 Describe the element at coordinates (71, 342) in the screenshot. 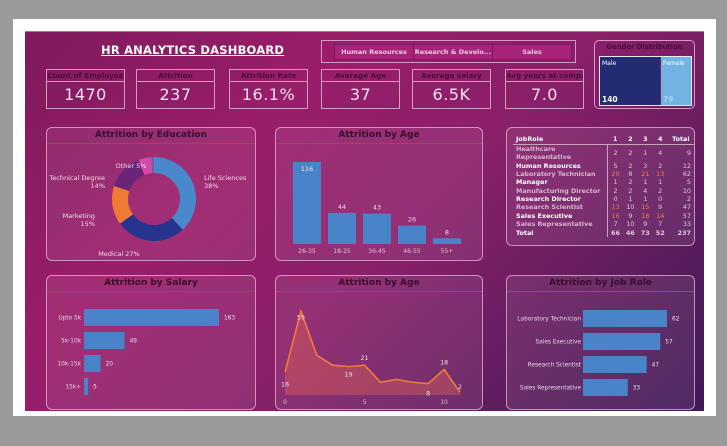

I see `y-axis-category-label: 5k-10k` at that location.